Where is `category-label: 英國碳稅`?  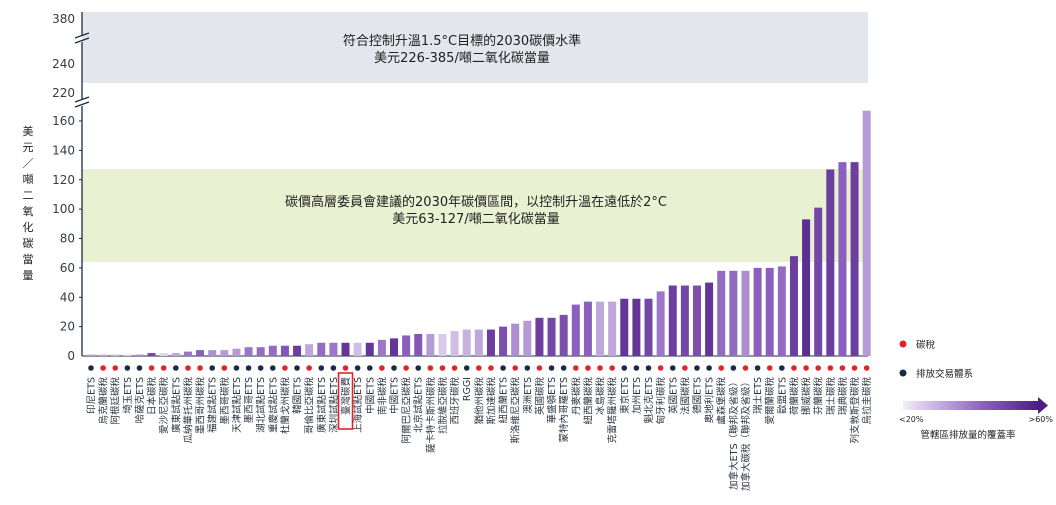 category-label: 英國碳稅 is located at coordinates (540, 396).